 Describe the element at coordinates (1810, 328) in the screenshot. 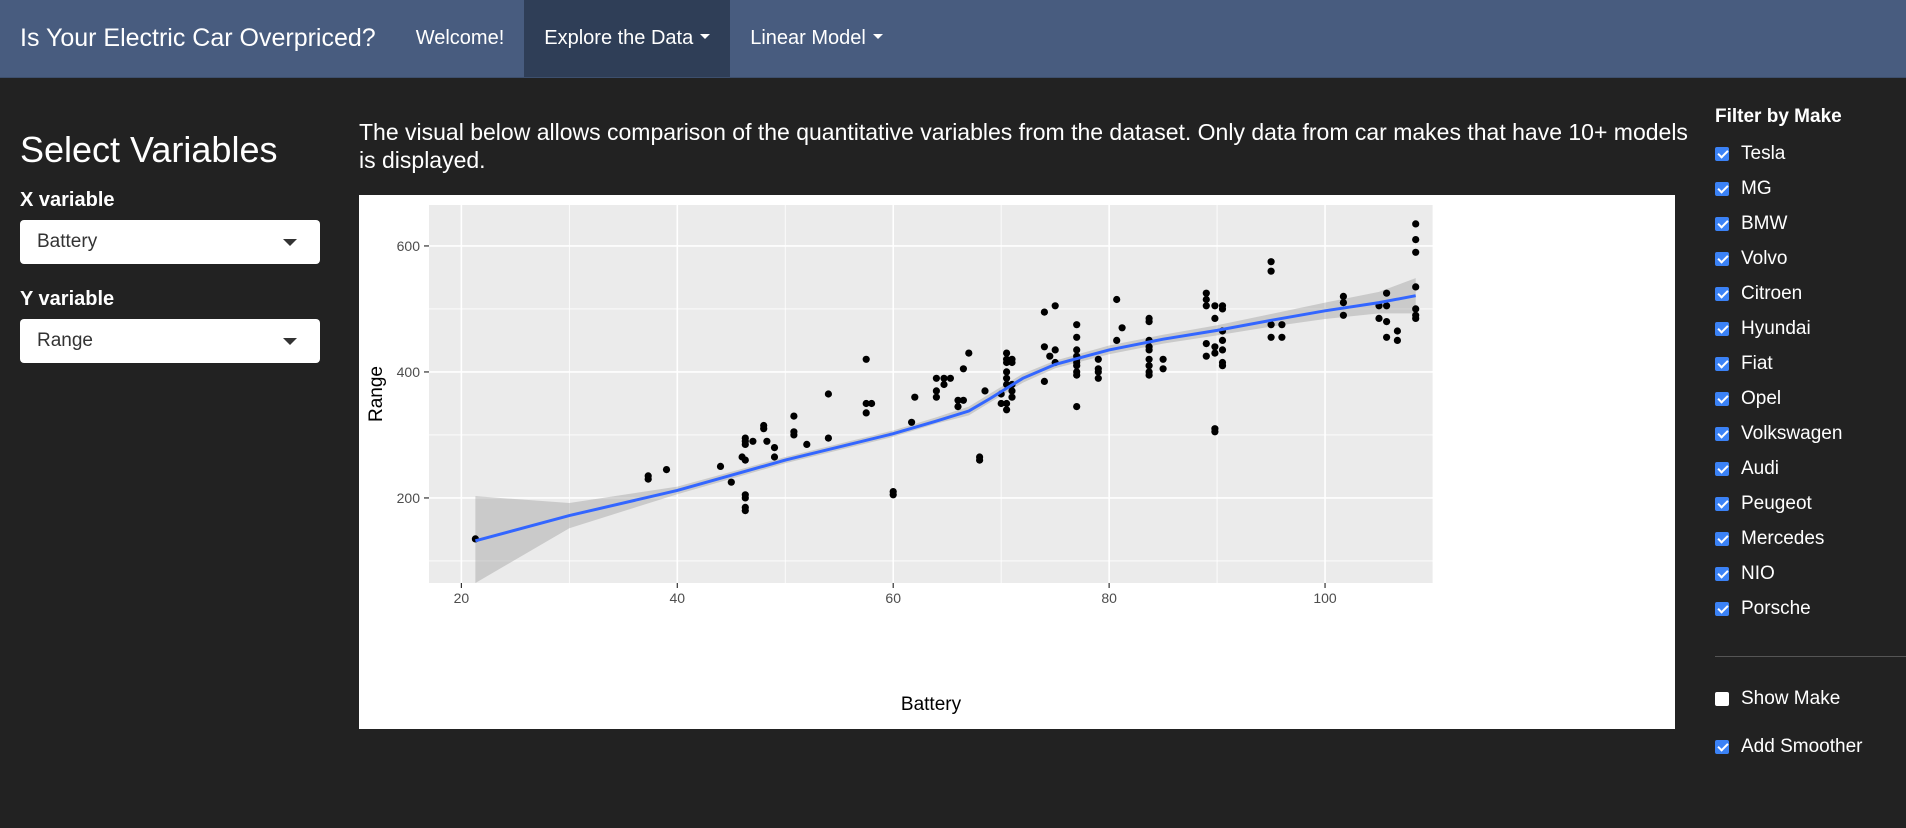

I see `make-checkbox-hyundai: Hyundai` at that location.